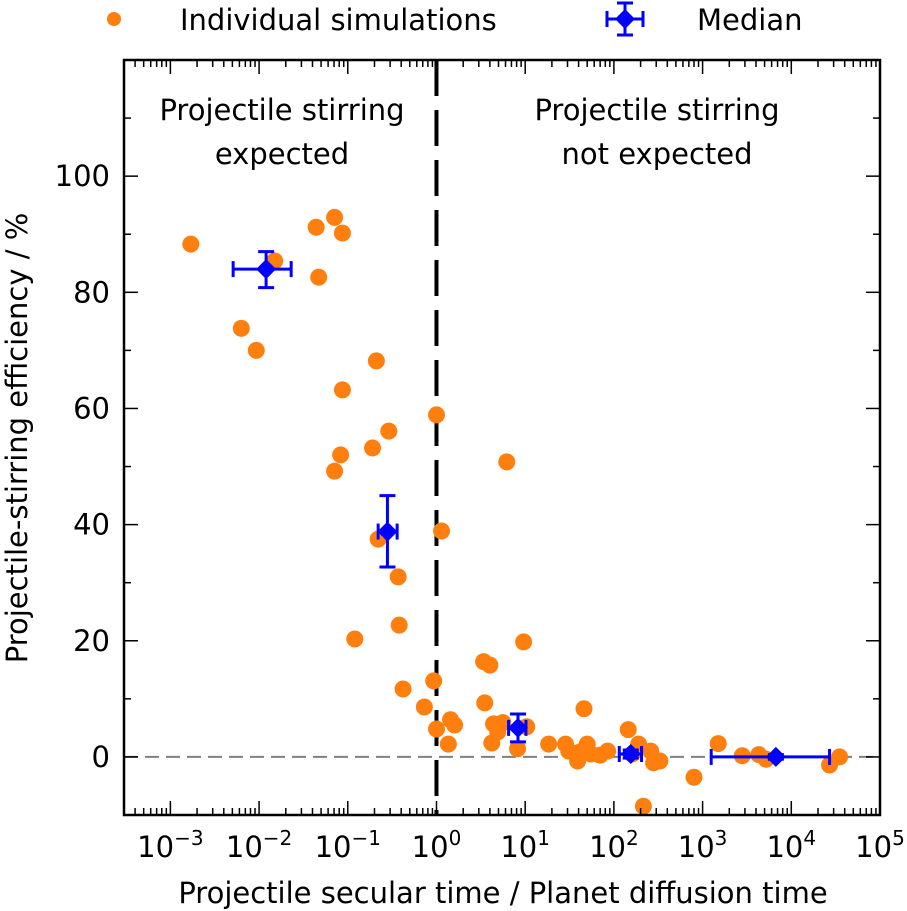 Image resolution: width=907 pixels, height=911 pixels. I want to click on x-tick-label-exponent: −3, so click(188, 838).